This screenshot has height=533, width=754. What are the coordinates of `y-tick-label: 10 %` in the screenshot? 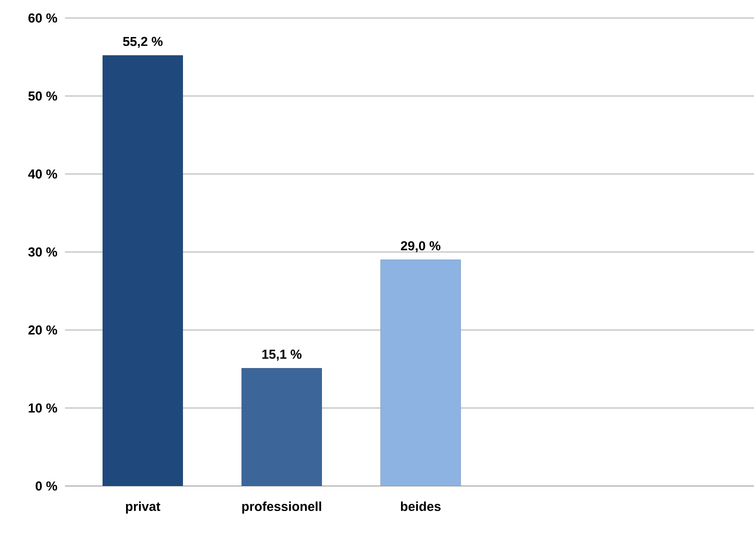 It's located at (43, 408).